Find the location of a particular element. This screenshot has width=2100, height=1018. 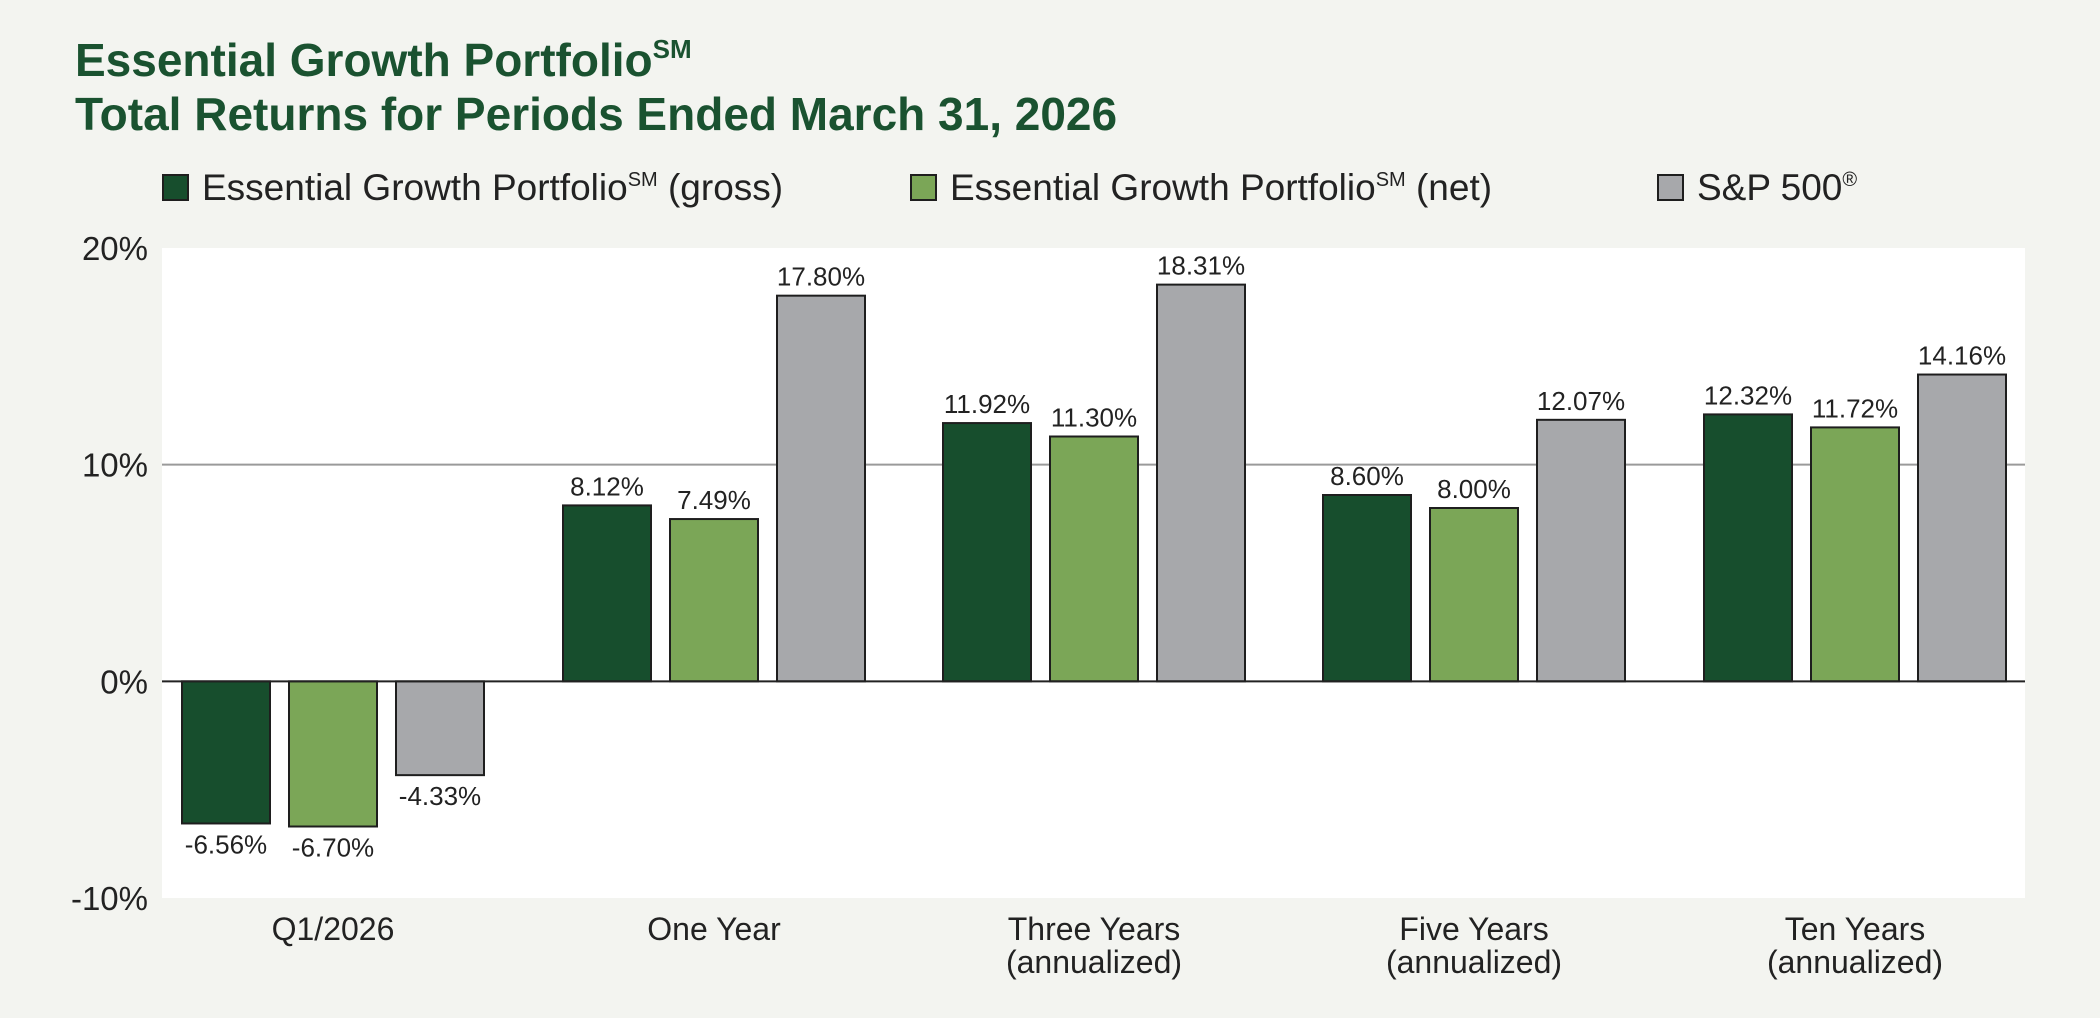

bar-s2-c3 is located at coordinates (1094, 559).